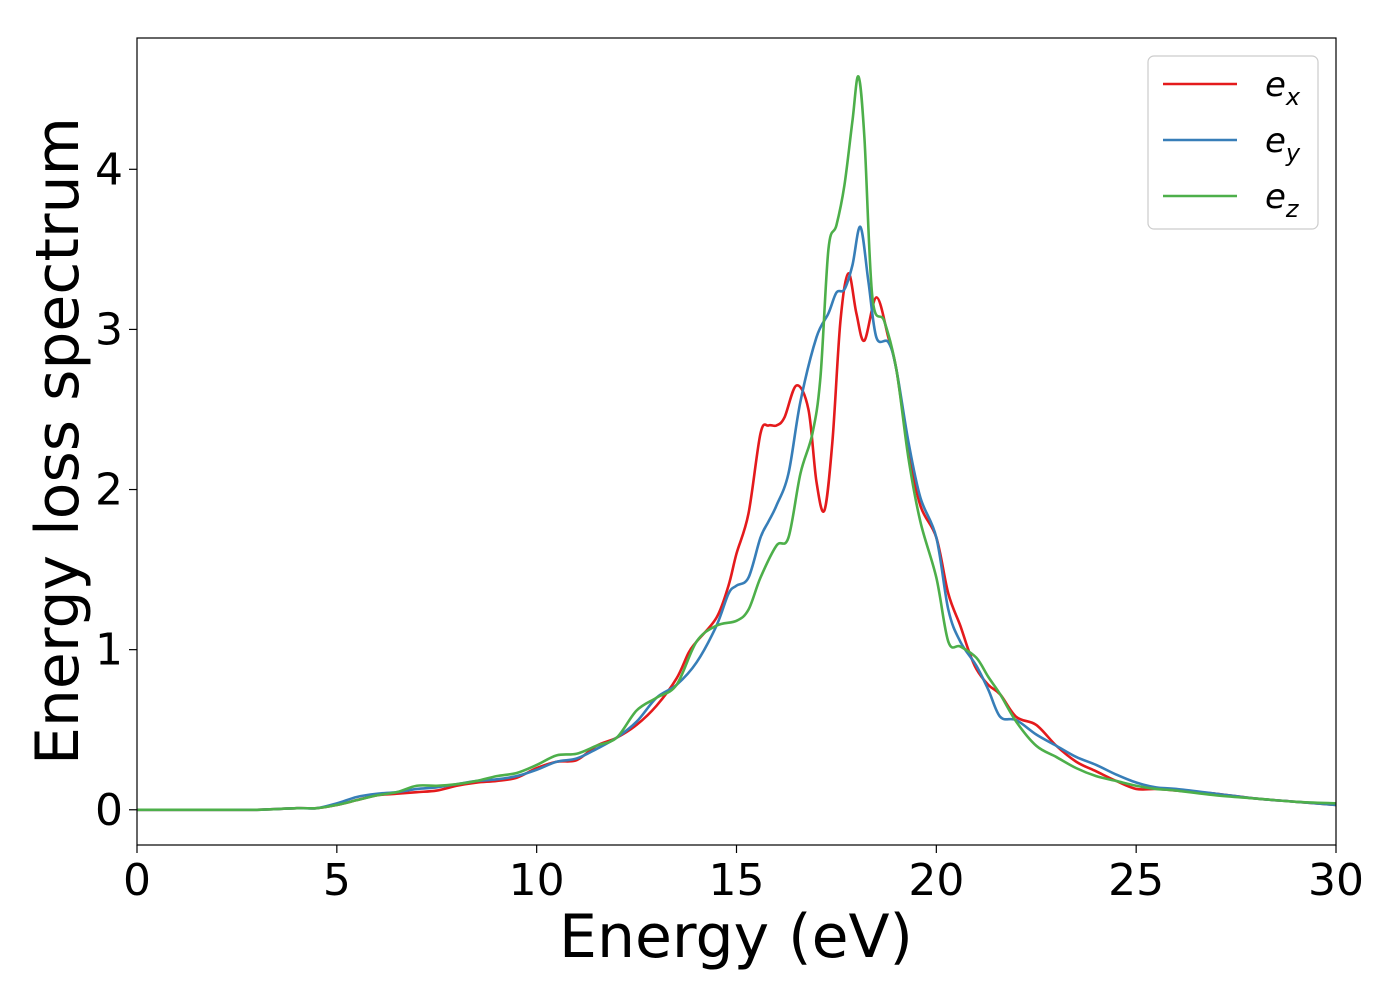 This screenshot has width=1400, height=1000. I want to click on x-tick-label: 20, so click(936, 880).